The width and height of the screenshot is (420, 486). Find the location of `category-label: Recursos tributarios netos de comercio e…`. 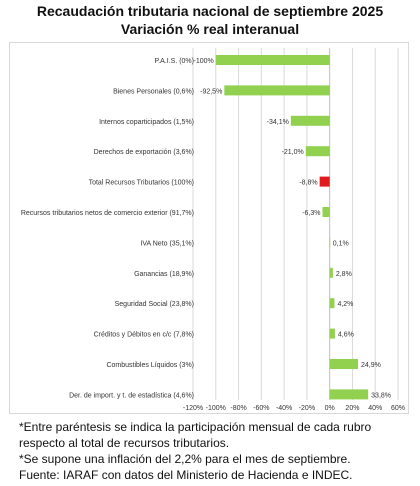

category-label: Recursos tributarios netos de comercio e… is located at coordinates (107, 213).